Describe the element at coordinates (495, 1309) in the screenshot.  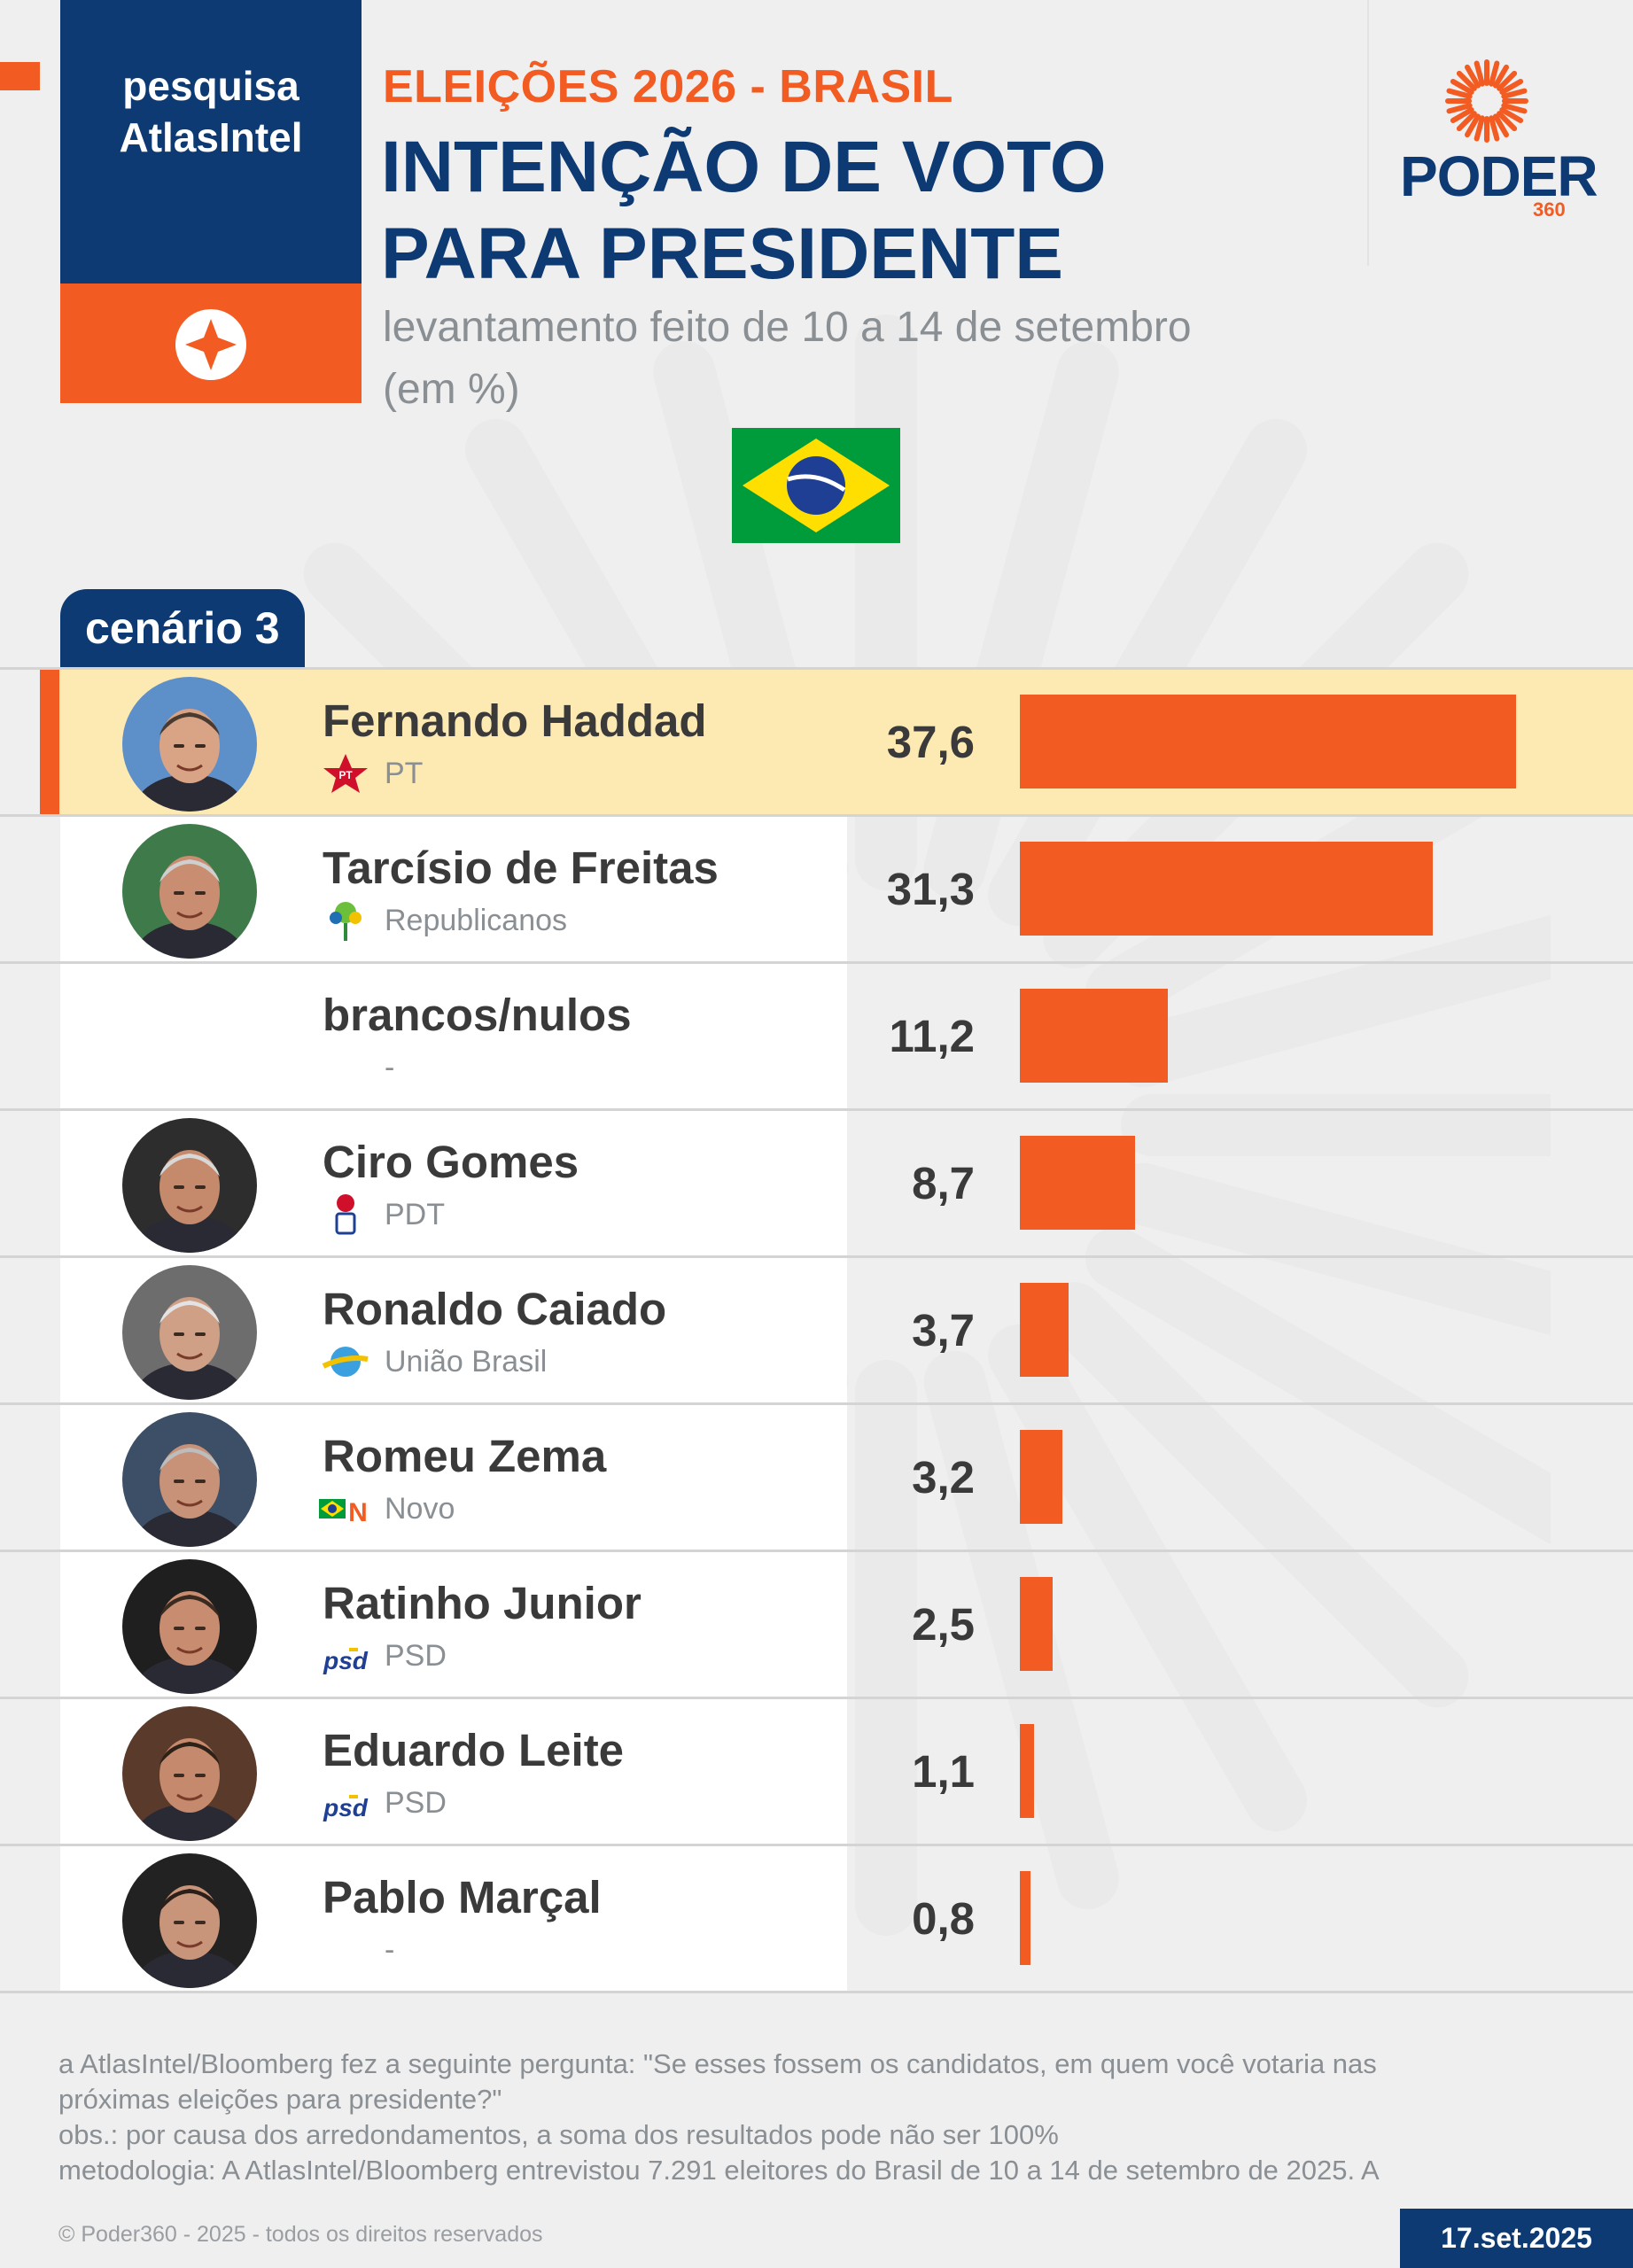
I see `candidate-name: Ronaldo Caiado` at that location.